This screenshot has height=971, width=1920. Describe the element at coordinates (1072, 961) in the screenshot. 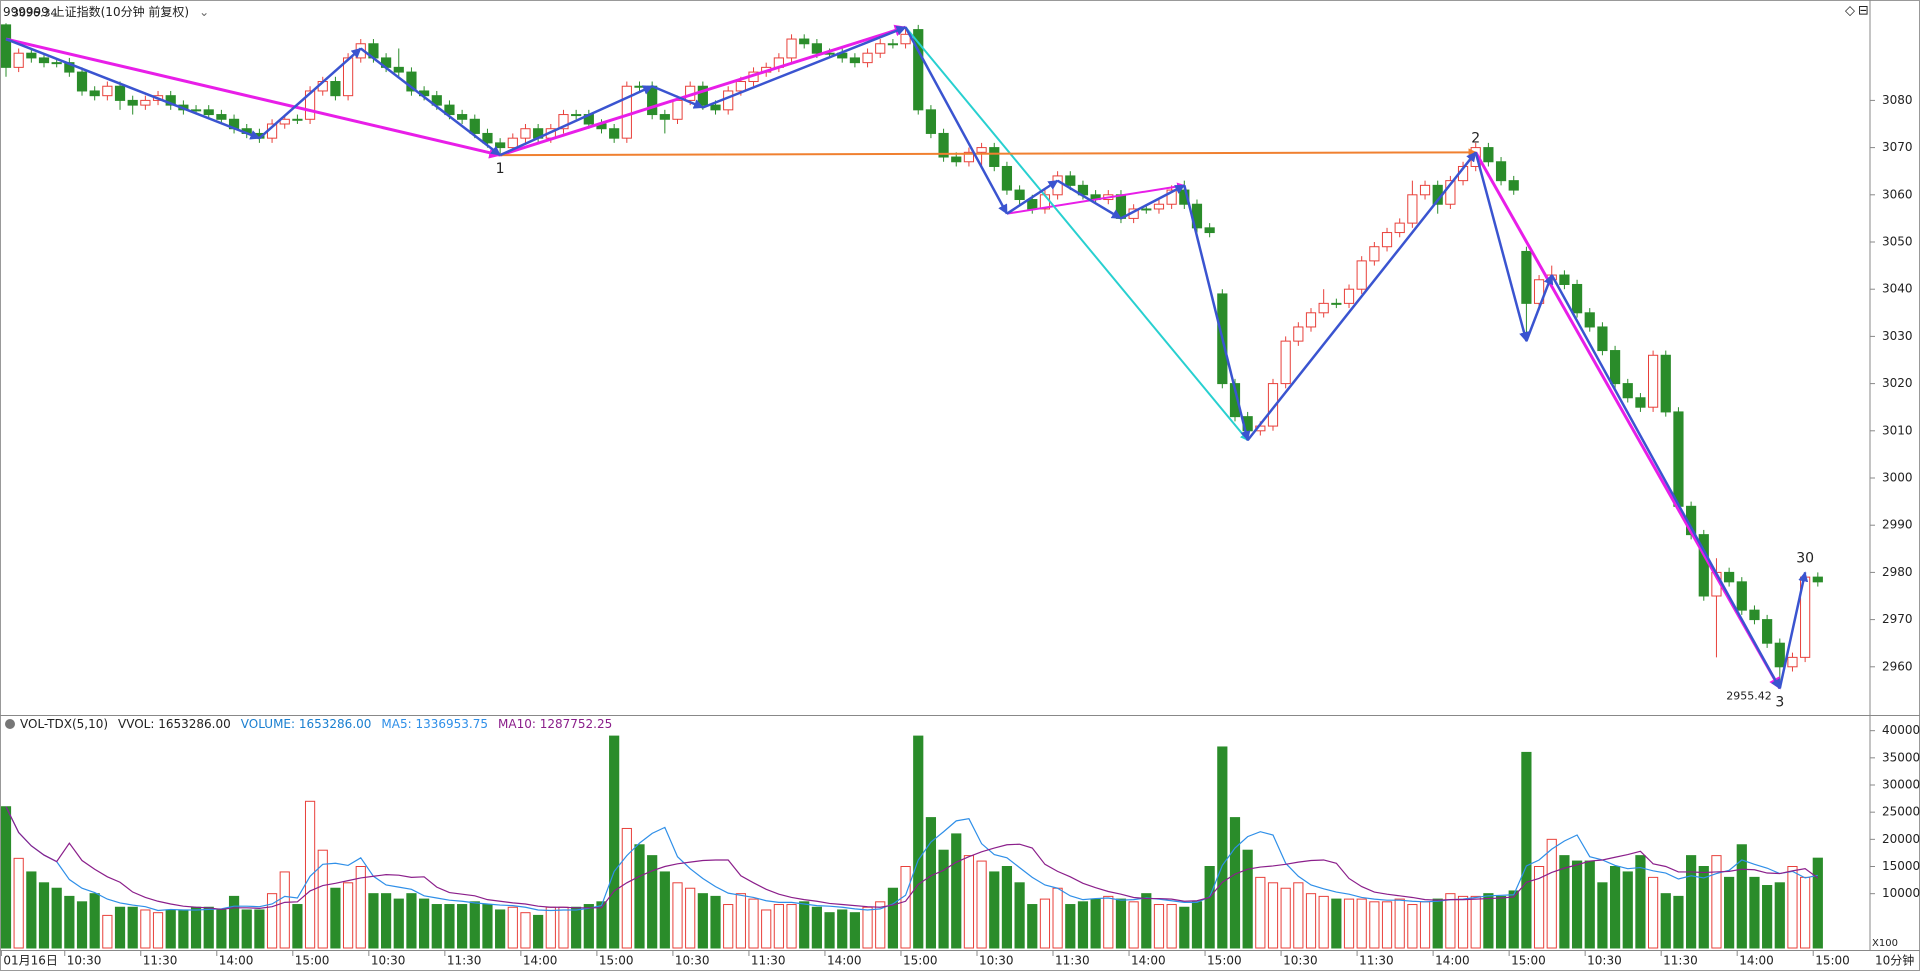

I see `x-tick-label: 11:30` at that location.